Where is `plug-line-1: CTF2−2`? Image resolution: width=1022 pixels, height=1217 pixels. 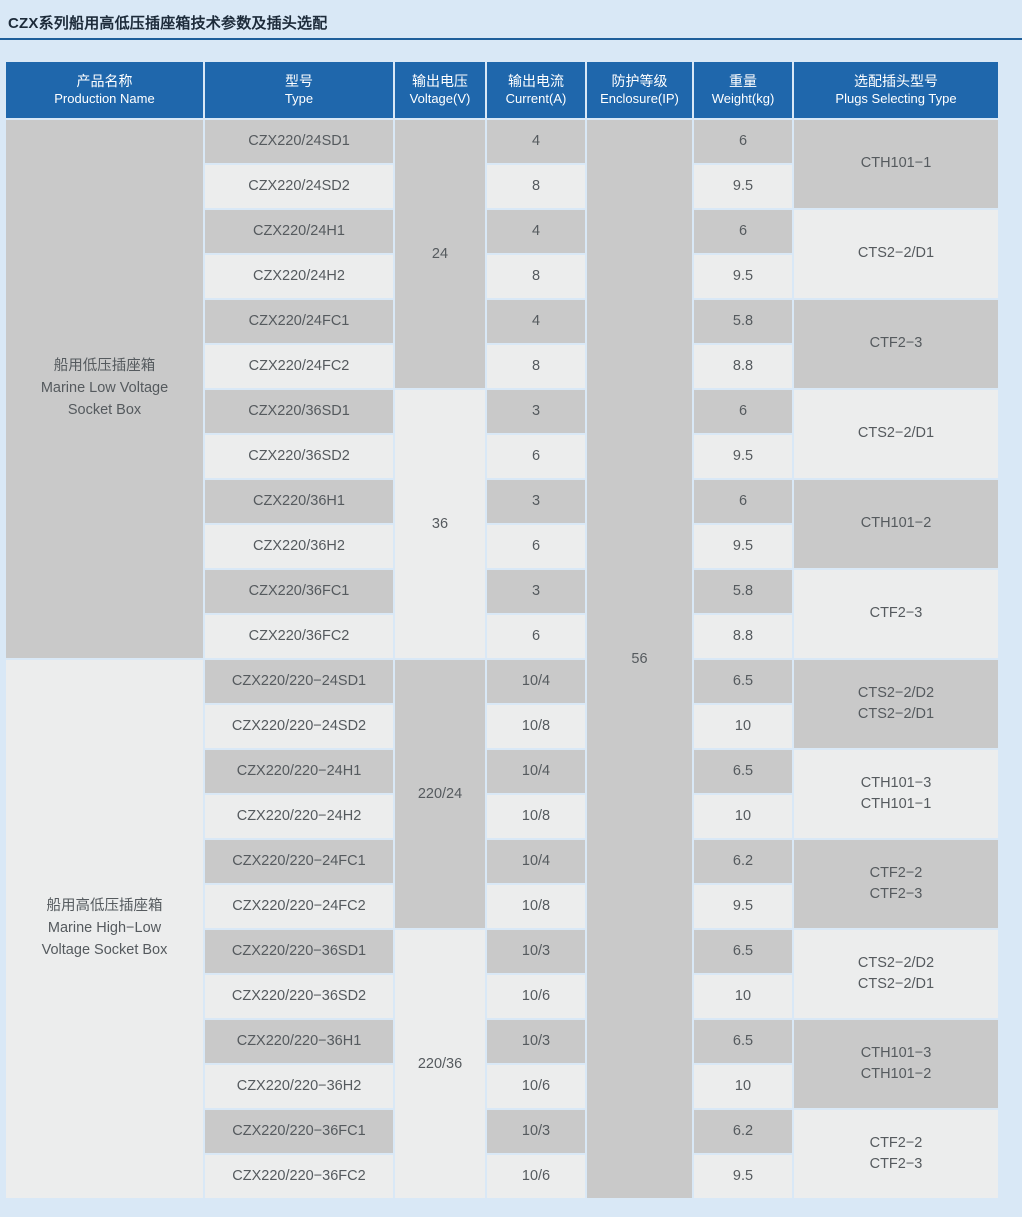 plug-line-1: CTF2−2 is located at coordinates (896, 1142).